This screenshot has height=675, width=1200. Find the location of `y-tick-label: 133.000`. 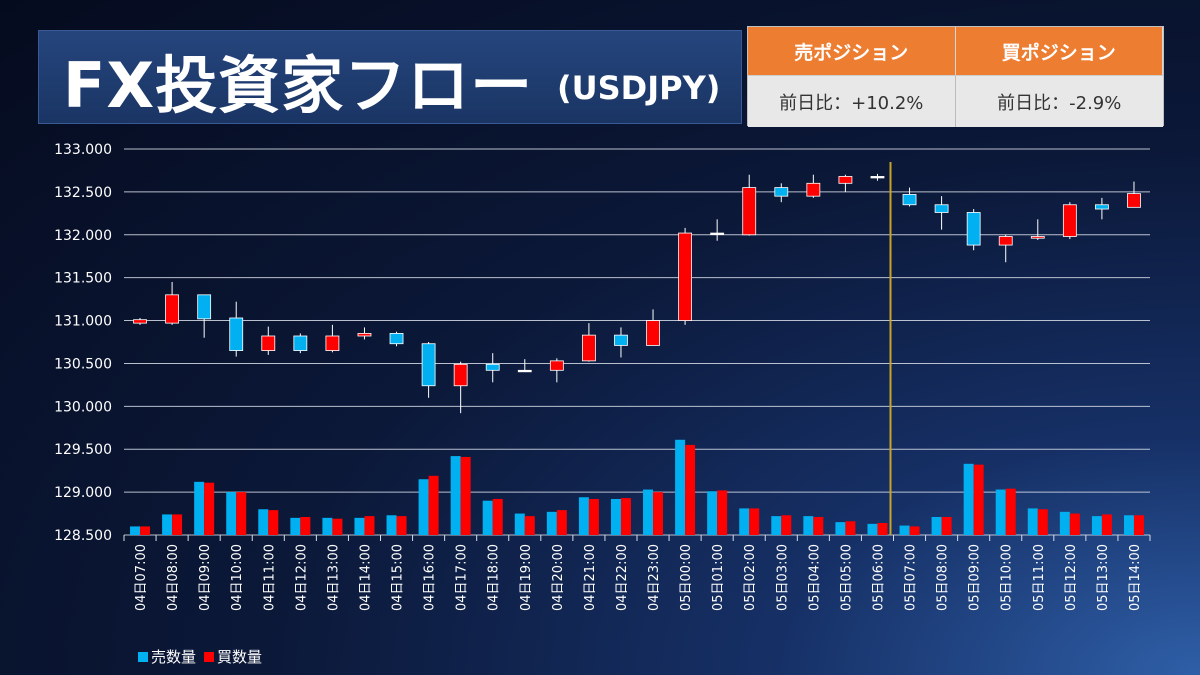

y-tick-label: 133.000 is located at coordinates (83, 150).